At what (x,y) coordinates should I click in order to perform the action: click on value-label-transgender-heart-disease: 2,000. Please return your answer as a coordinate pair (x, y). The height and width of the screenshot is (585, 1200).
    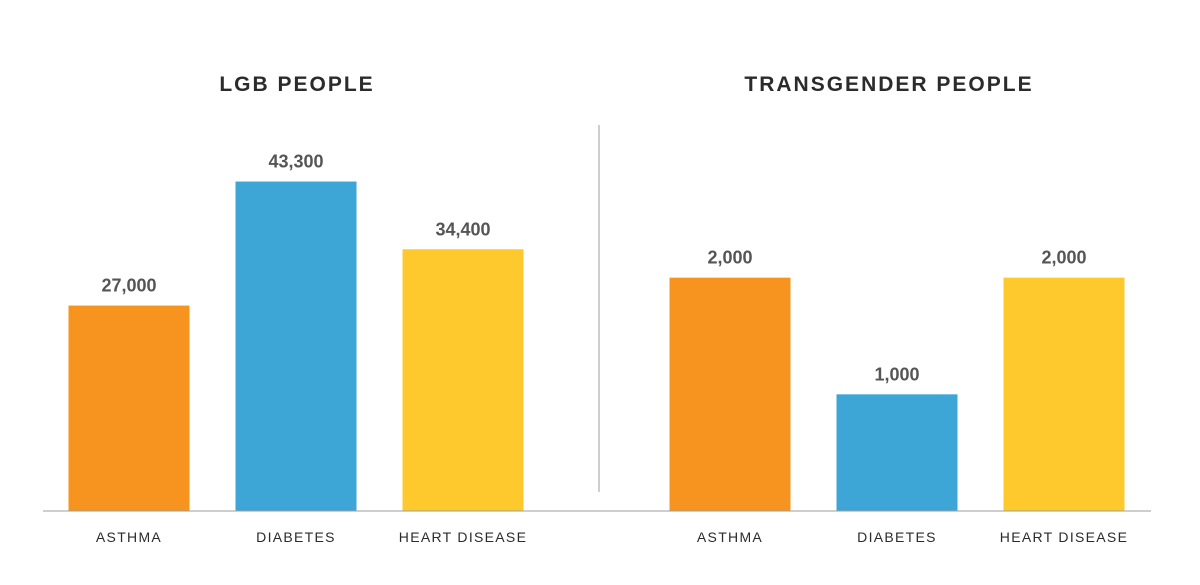
    Looking at the image, I should click on (1063, 258).